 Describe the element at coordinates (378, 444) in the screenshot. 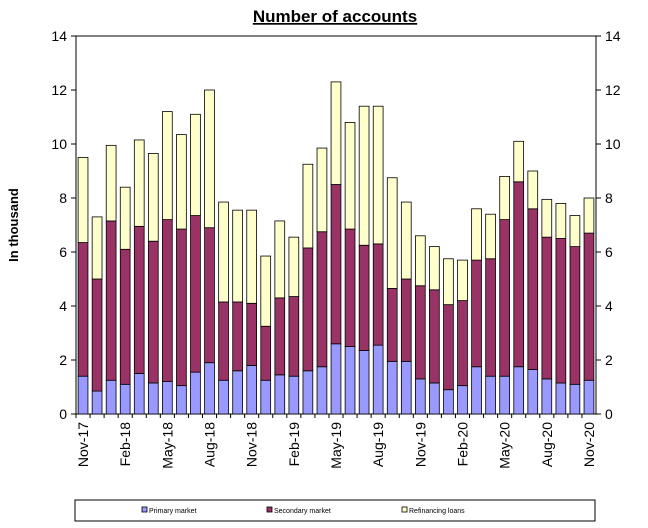

I see `x-tick-label: Aug-19` at that location.